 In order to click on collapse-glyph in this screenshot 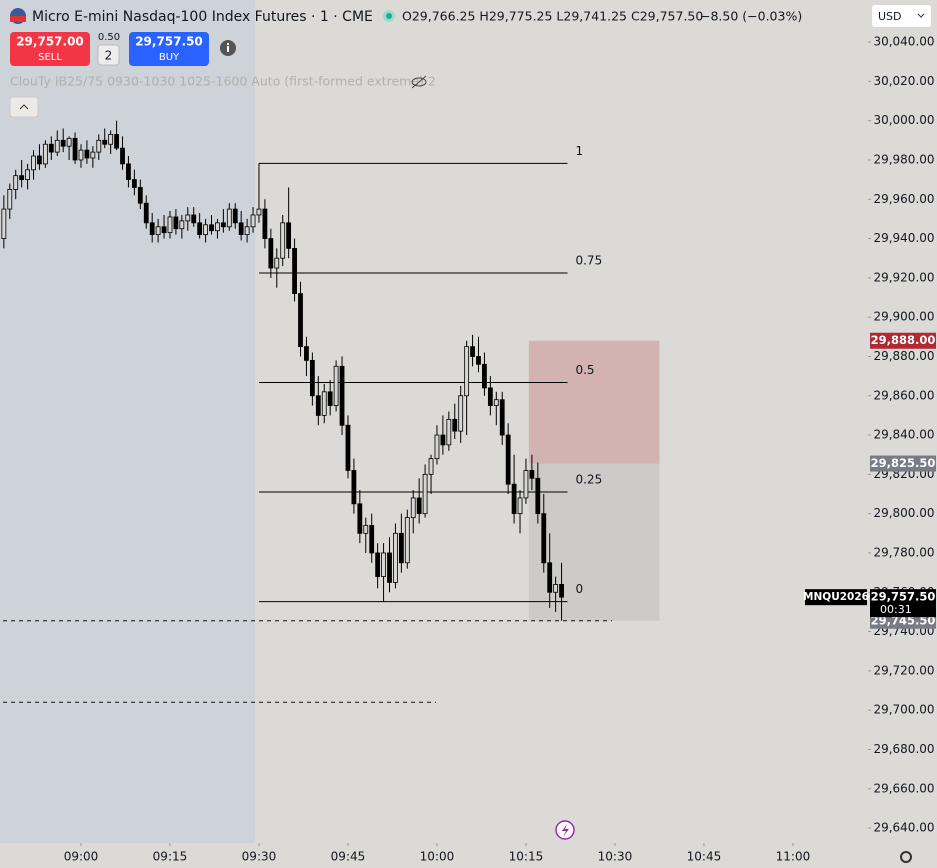, I will do `click(24, 107)`.